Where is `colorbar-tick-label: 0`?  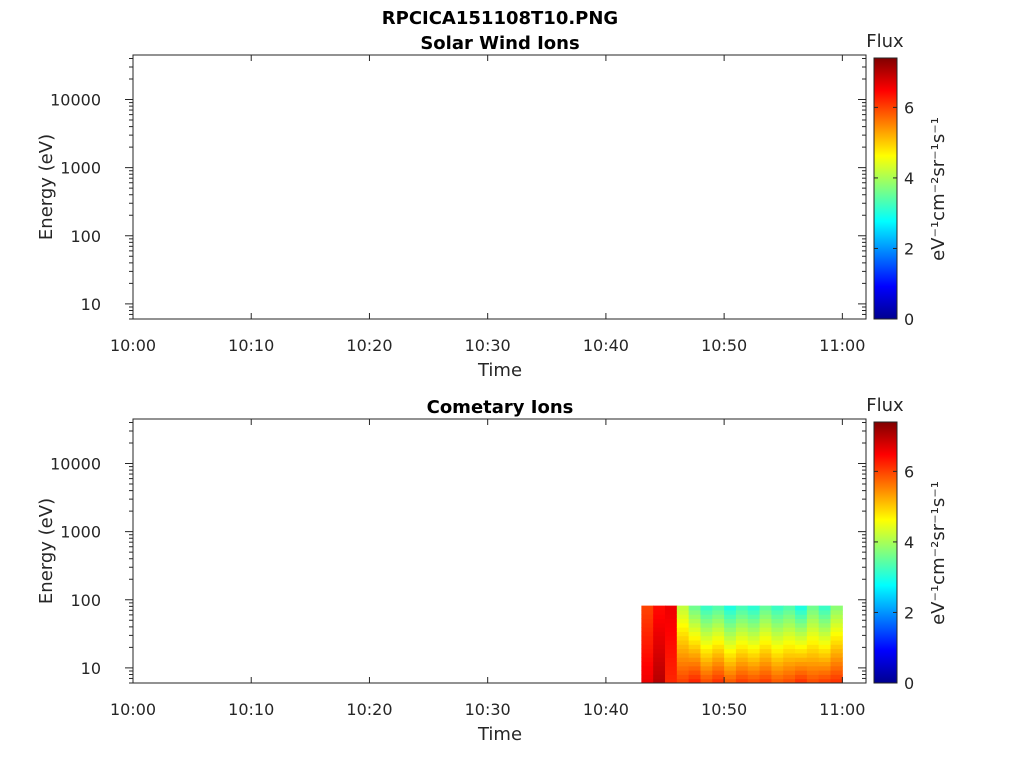 colorbar-tick-label: 0 is located at coordinates (909, 319).